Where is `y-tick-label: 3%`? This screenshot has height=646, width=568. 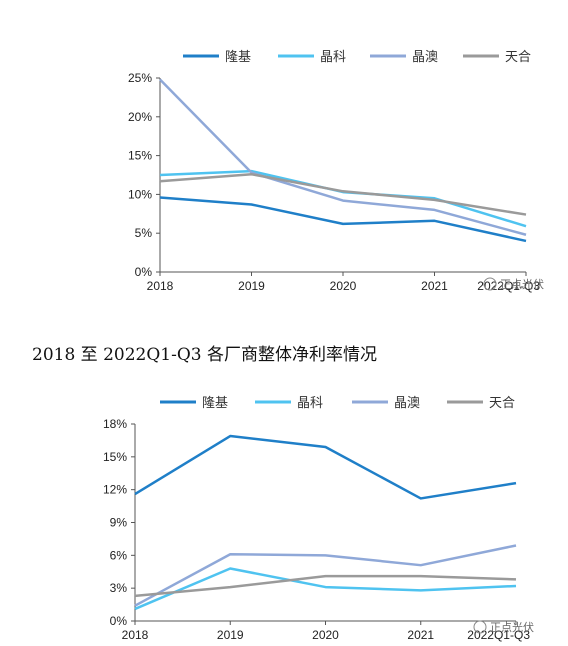
y-tick-label: 3% is located at coordinates (119, 588).